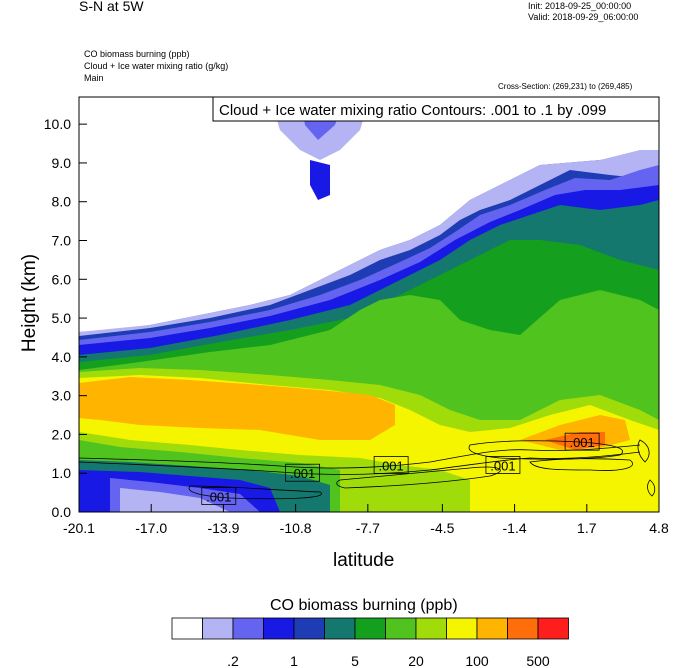  I want to click on x-tick-label: 1.7, so click(587, 528).